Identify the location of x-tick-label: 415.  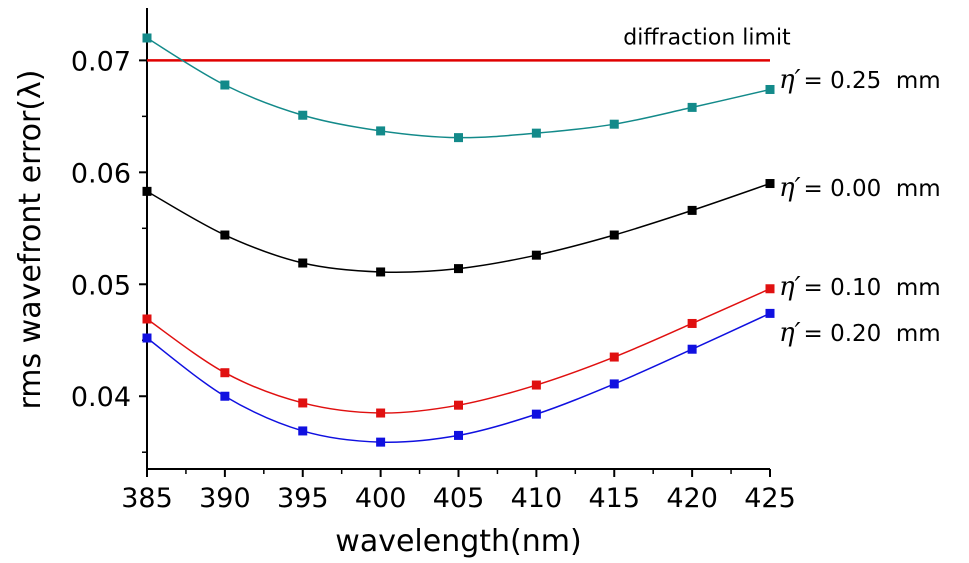
(614, 498).